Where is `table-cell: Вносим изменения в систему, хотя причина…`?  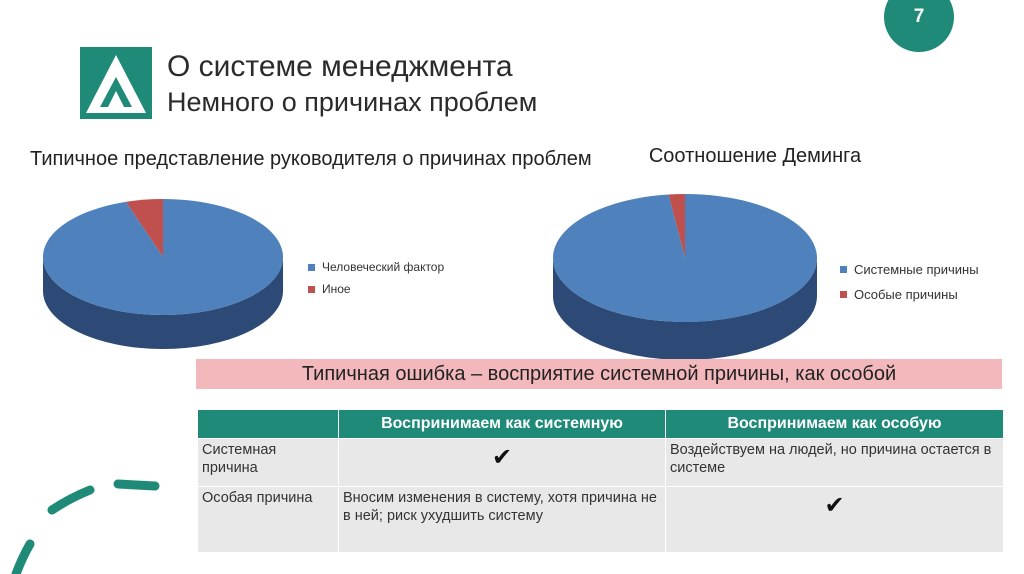 table-cell: Вносим изменения в систему, хотя причина… is located at coordinates (502, 519).